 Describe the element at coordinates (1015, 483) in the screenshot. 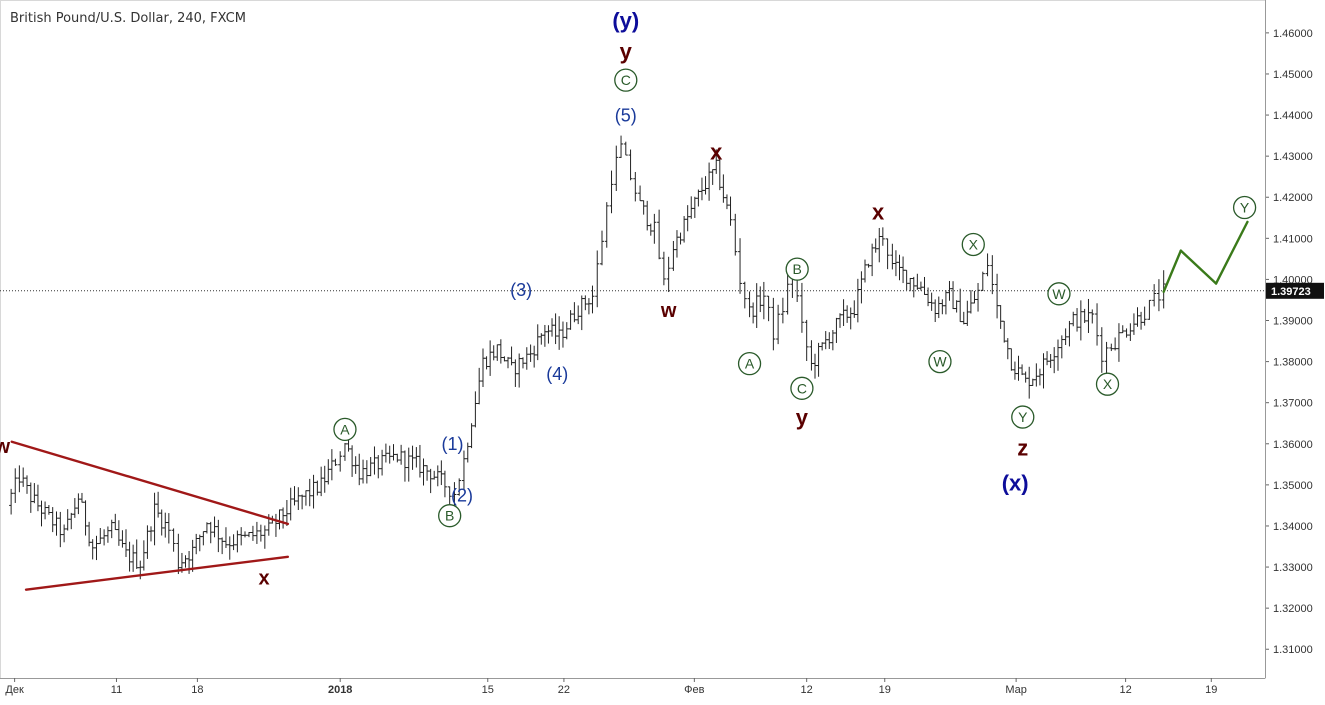

I see `wave-label: (x)` at that location.